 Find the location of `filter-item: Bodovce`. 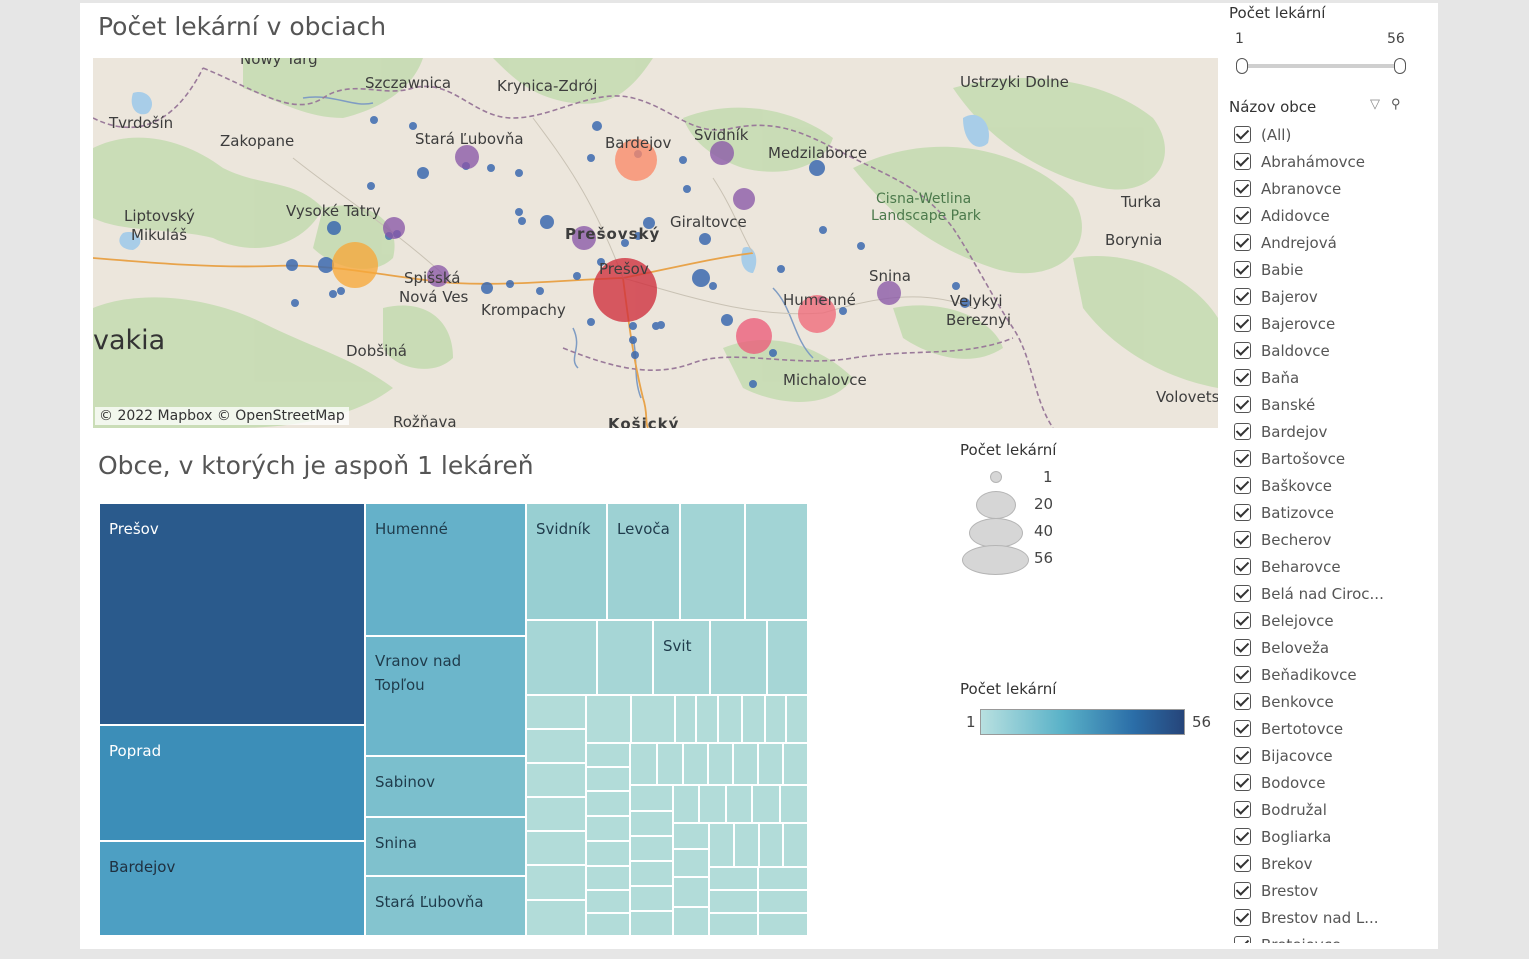

filter-item: Bodovce is located at coordinates (1329, 782).